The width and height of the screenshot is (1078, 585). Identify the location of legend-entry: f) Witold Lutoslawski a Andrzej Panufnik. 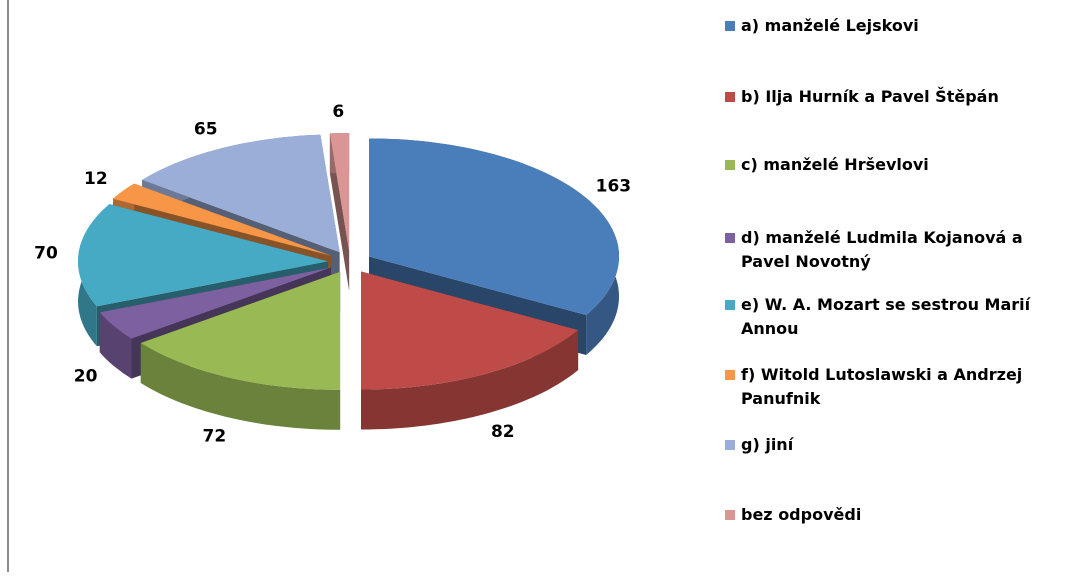
(890, 387).